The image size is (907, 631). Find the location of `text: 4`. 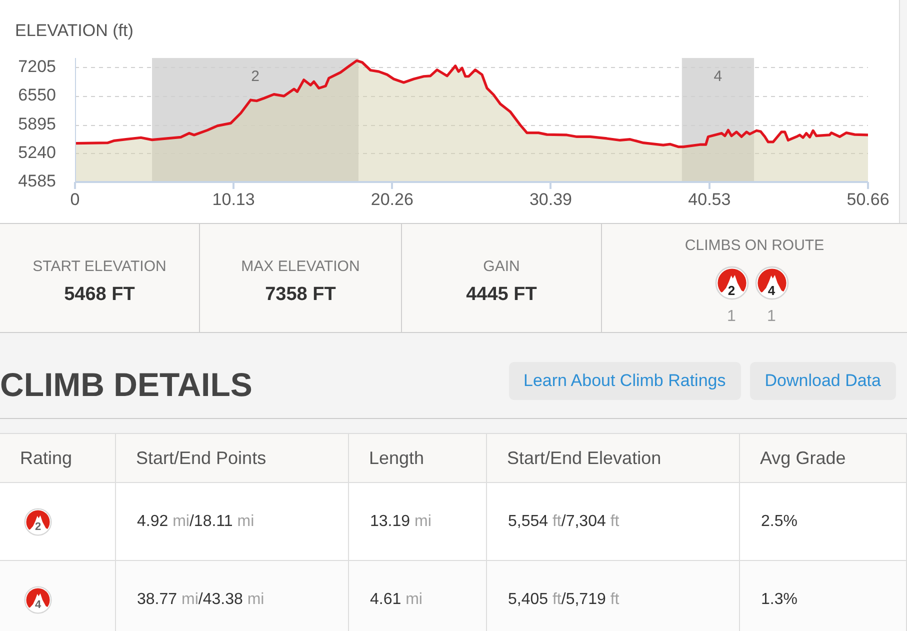

text: 4 is located at coordinates (38, 605).